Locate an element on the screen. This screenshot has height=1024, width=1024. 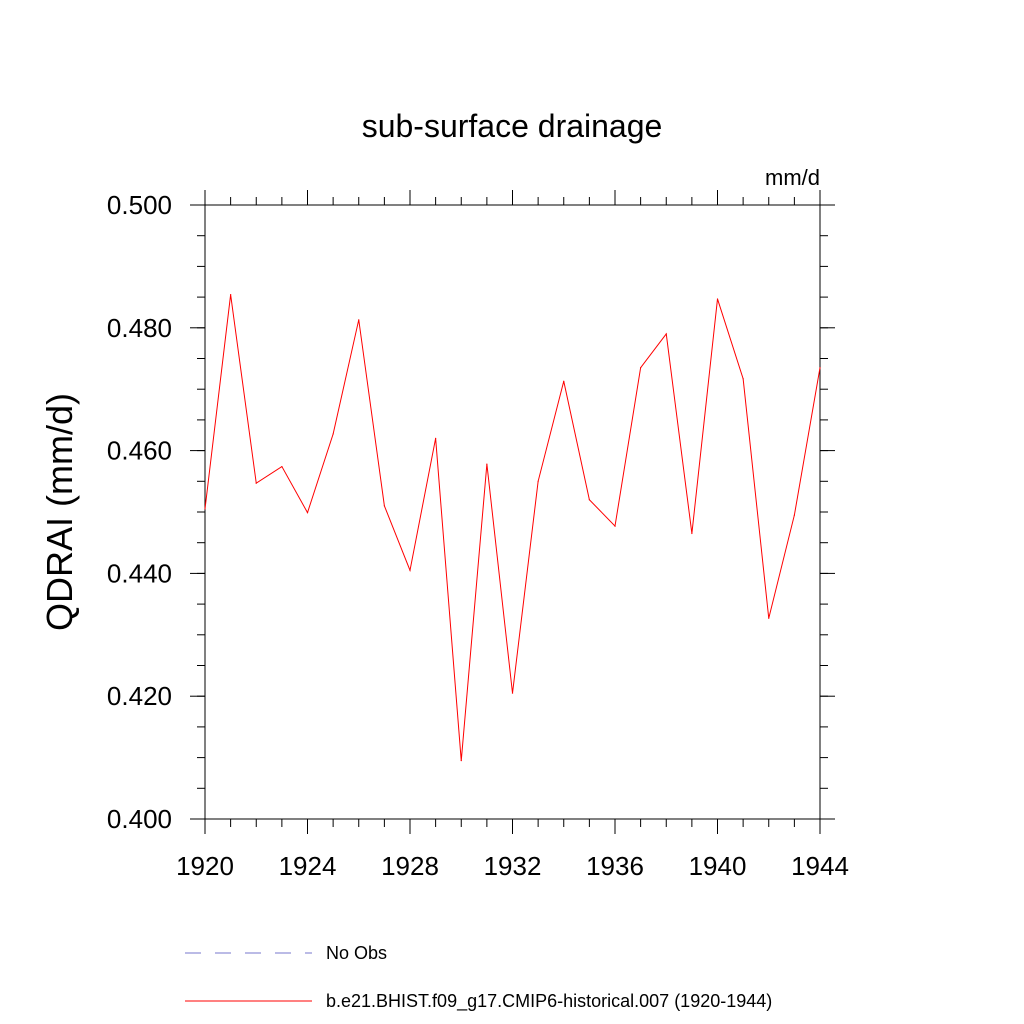
y-tick-label: 0.440 is located at coordinates (139, 573).